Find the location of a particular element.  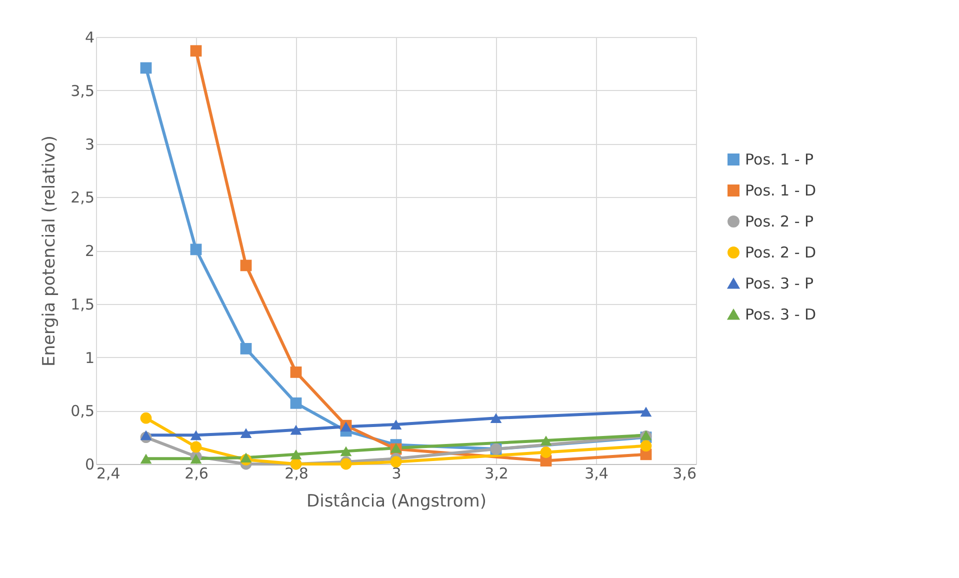

legend-label: Pos. 1 - P is located at coordinates (779, 159).